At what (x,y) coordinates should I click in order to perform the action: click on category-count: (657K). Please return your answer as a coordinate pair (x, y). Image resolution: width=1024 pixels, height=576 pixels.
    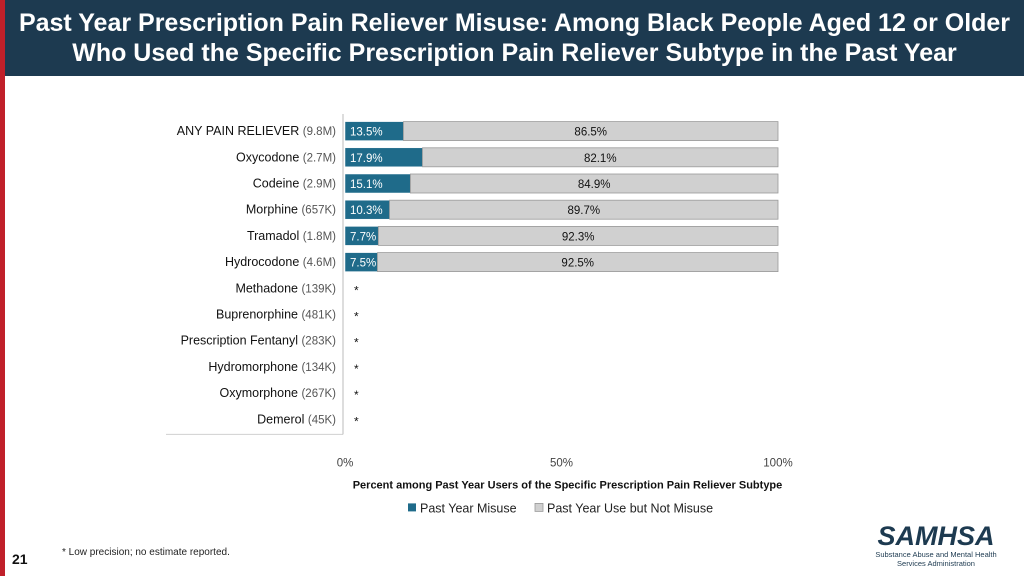
    Looking at the image, I should click on (318, 211).